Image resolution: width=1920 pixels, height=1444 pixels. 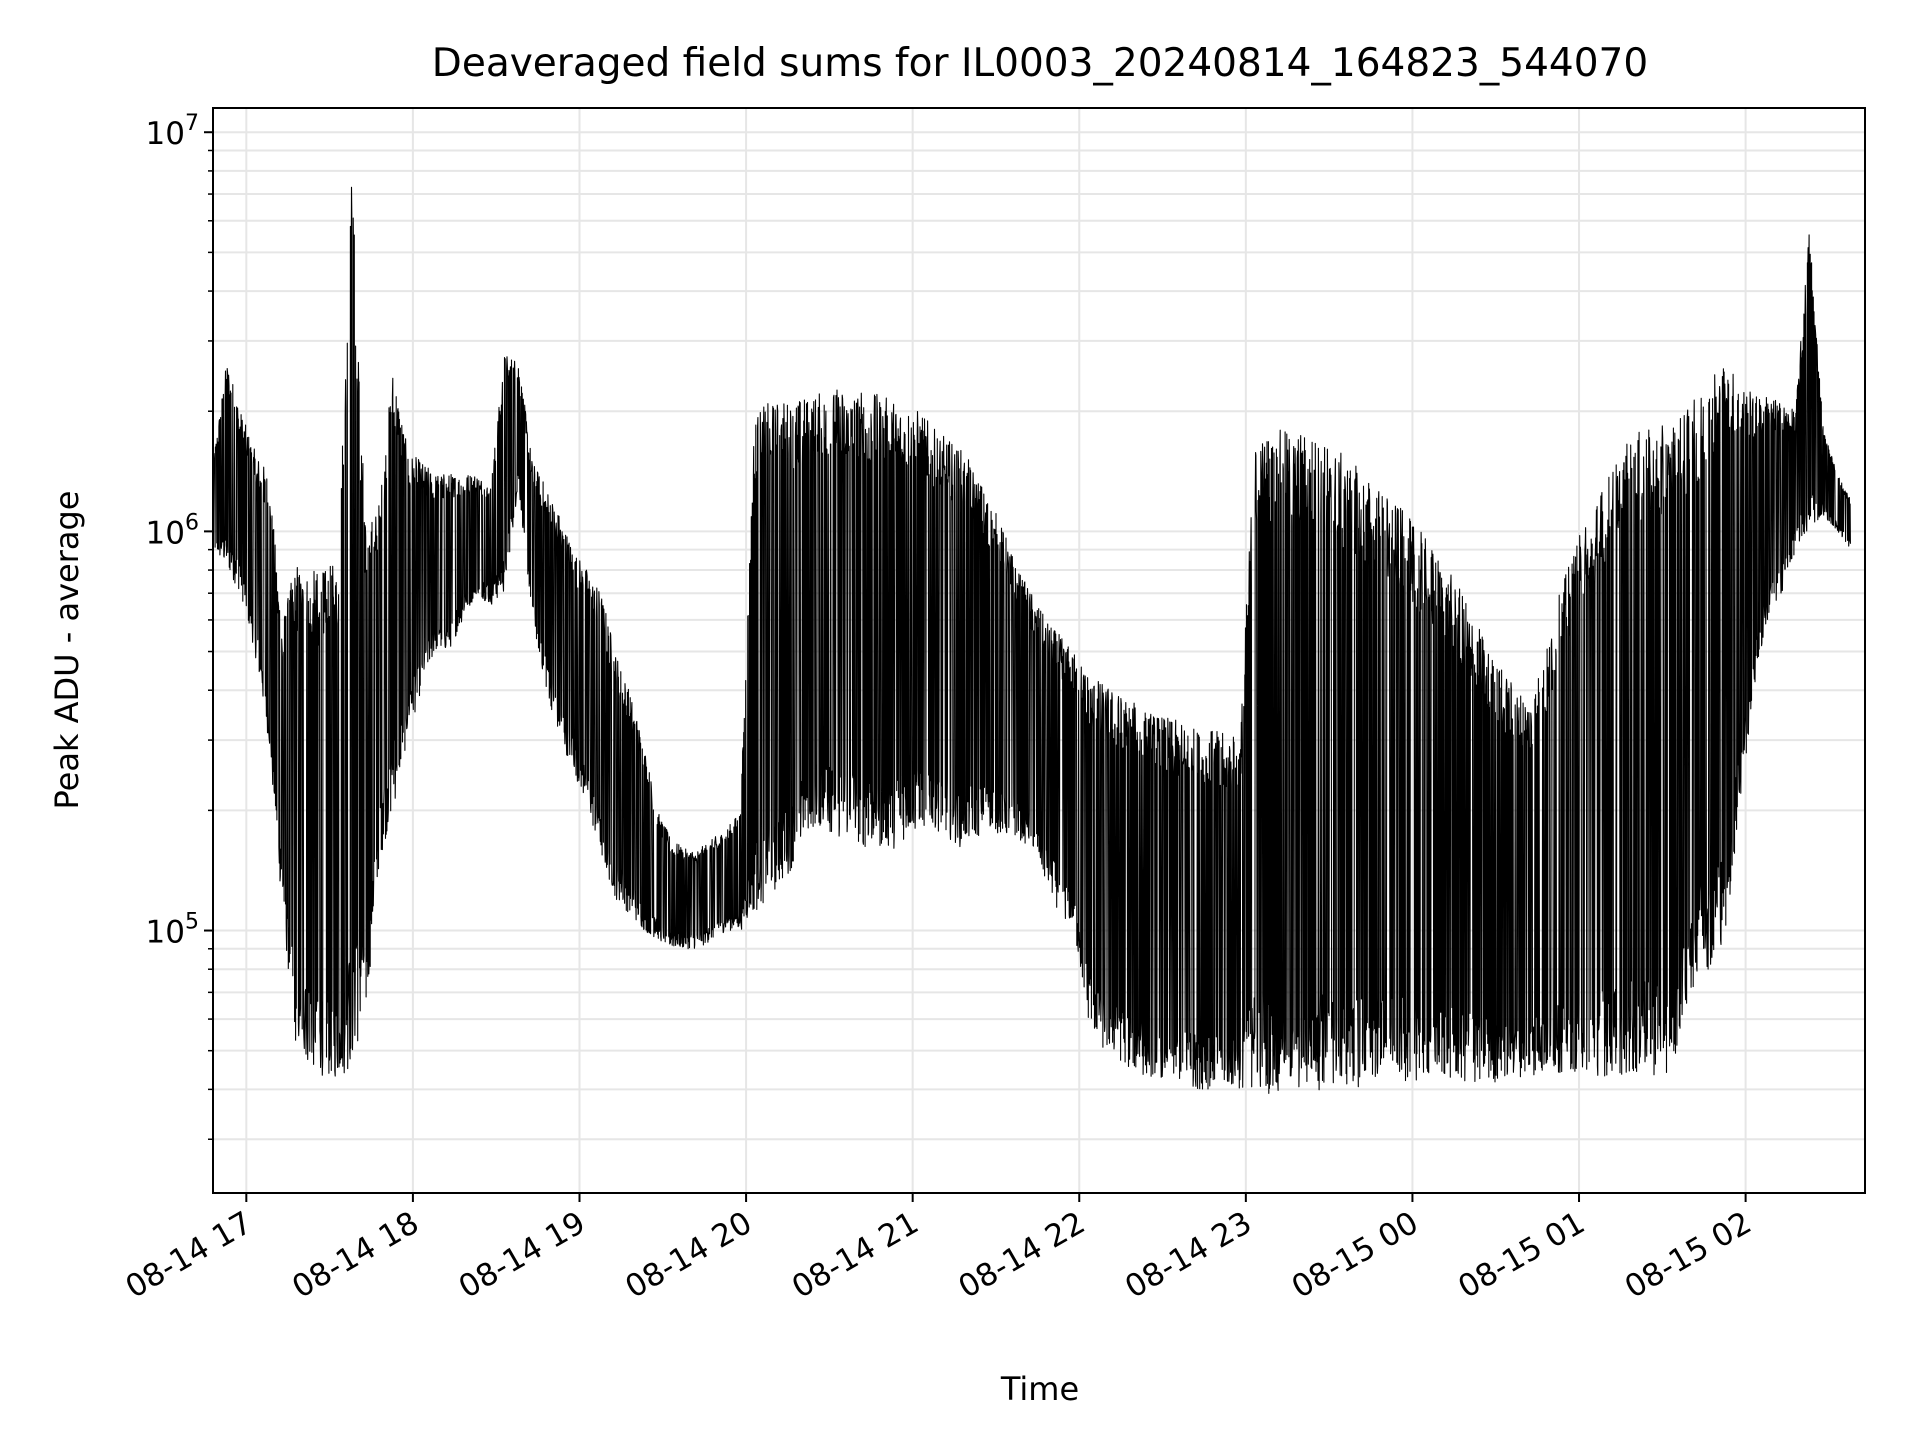 What do you see at coordinates (1039, 1389) in the screenshot?
I see `x-axis-label: Time` at bounding box center [1039, 1389].